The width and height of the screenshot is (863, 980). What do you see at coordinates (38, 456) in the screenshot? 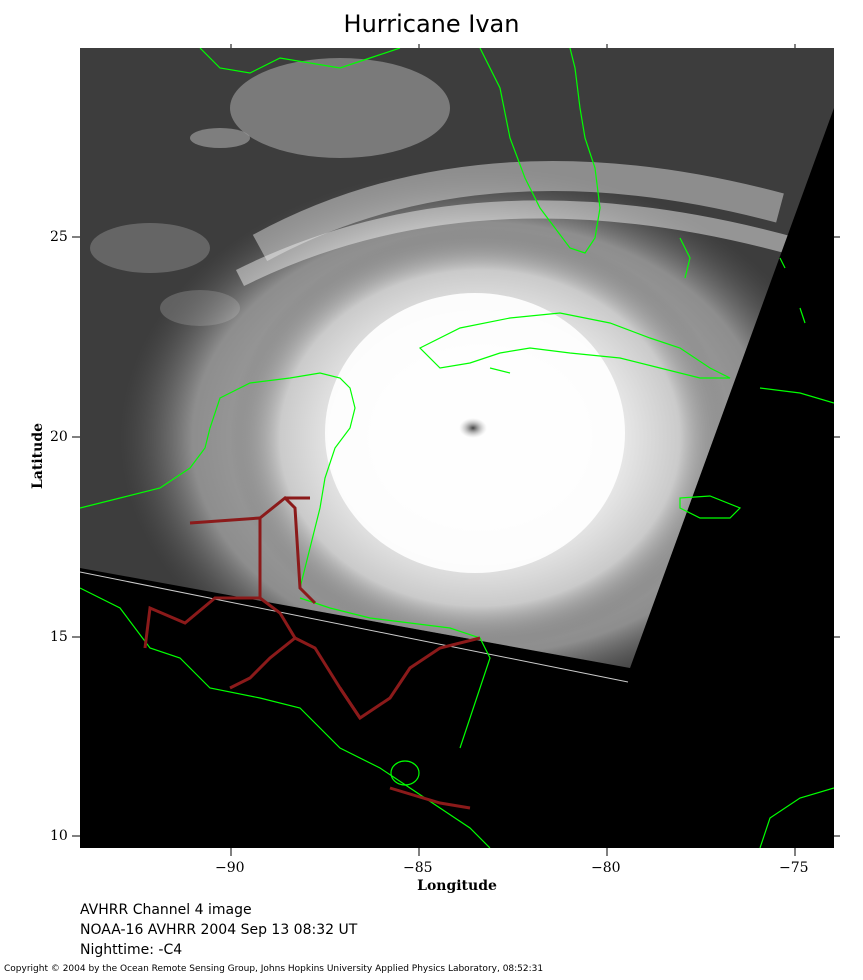
I see `y-axis-label: Latitude` at bounding box center [38, 456].